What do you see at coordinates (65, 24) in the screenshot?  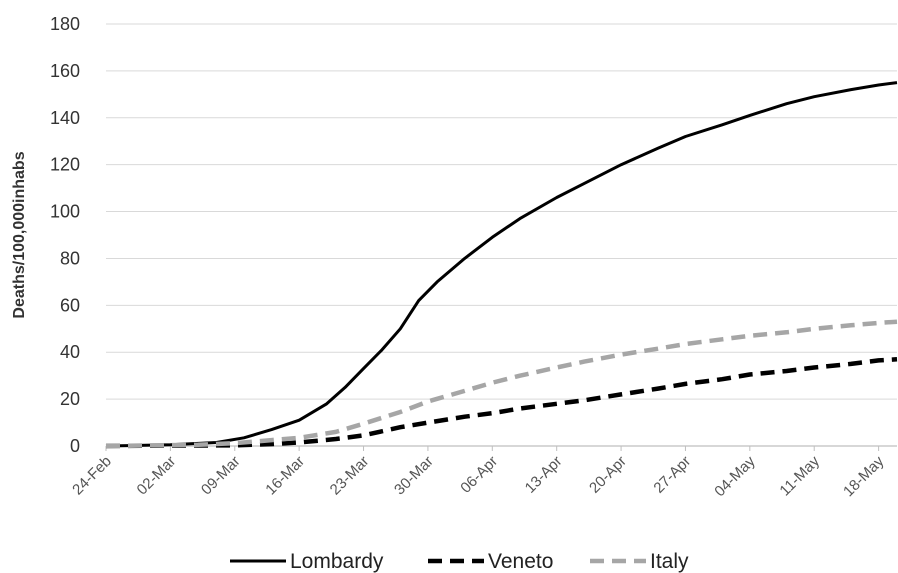 I see `y-tick-label: 180` at bounding box center [65, 24].